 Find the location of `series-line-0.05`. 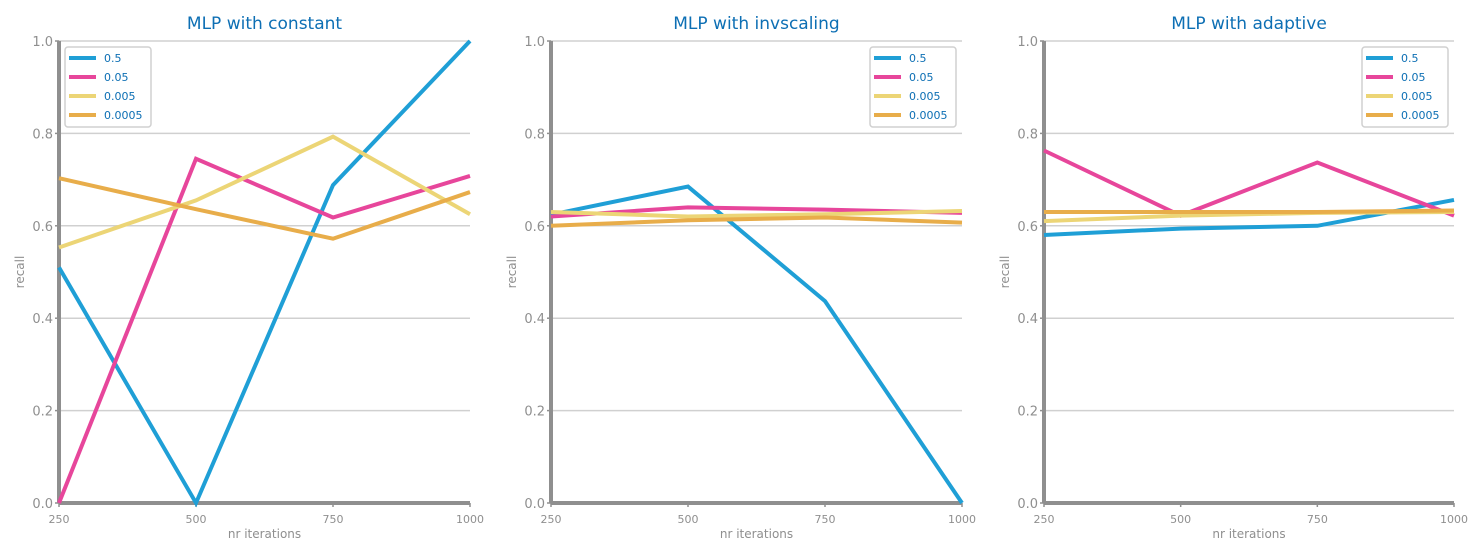

series-line-0.05 is located at coordinates (1249, 183).